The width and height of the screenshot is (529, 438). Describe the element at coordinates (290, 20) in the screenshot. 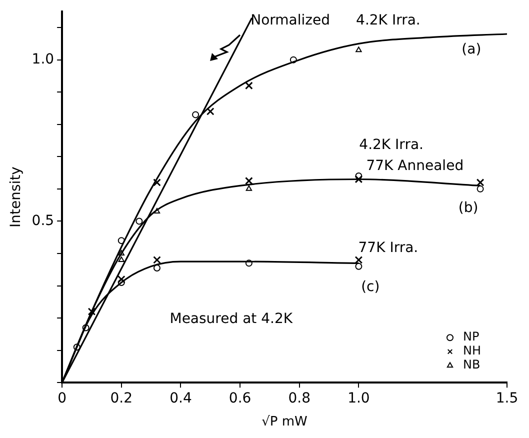

I see `annotation: Normalized` at that location.